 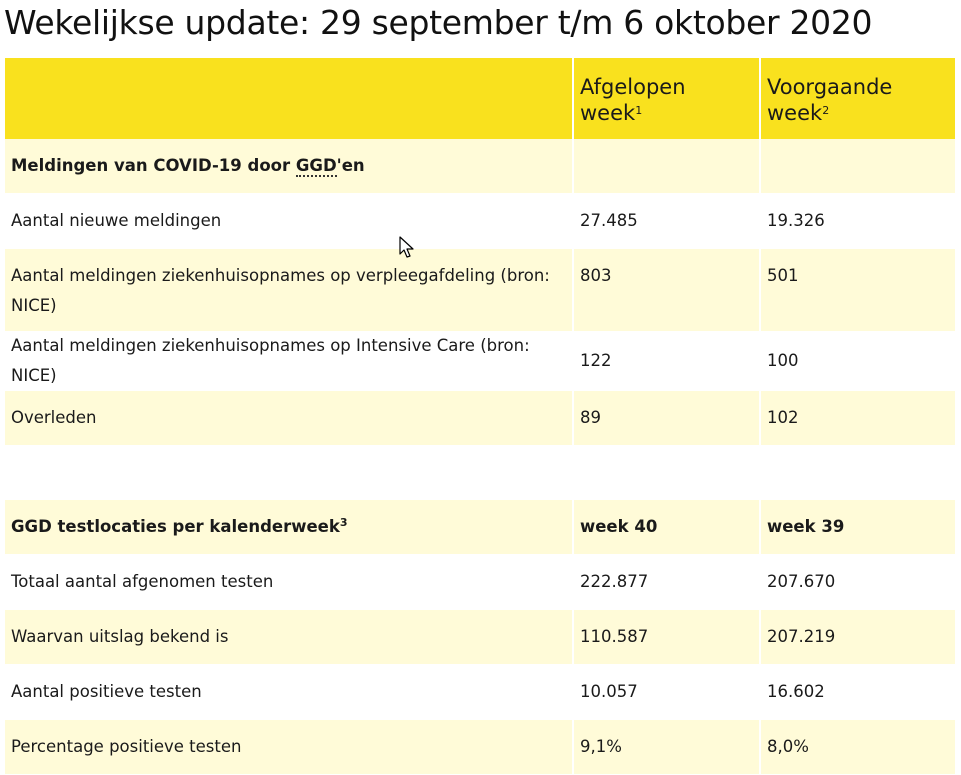 I want to click on value-current: 27.485, so click(x=666, y=221).